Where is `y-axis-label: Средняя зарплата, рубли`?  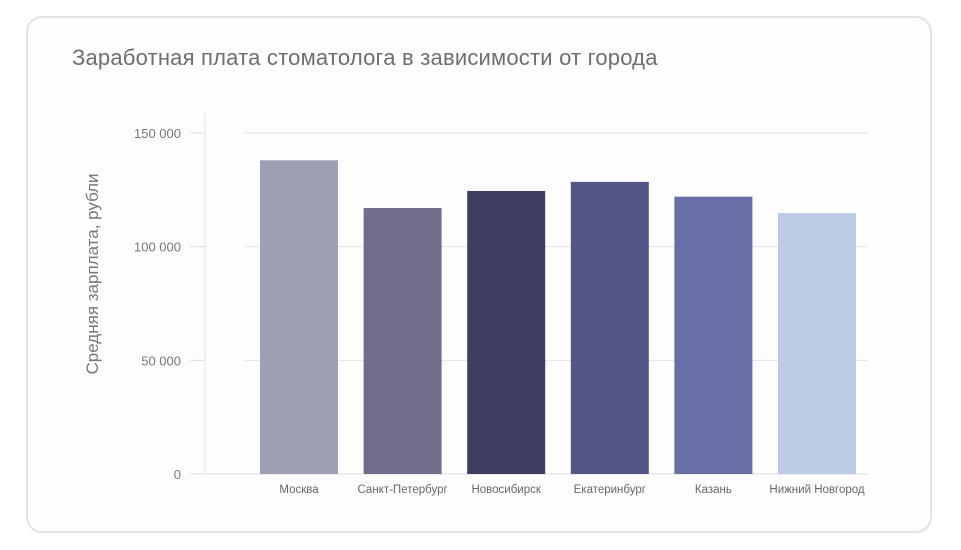
y-axis-label: Средняя зарплата, рубли is located at coordinates (92, 273).